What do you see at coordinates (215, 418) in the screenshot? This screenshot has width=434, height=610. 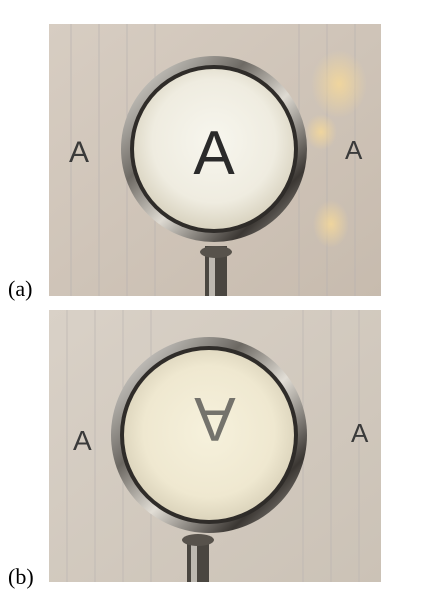 I see `letter-magnified-inverted: A` at bounding box center [215, 418].